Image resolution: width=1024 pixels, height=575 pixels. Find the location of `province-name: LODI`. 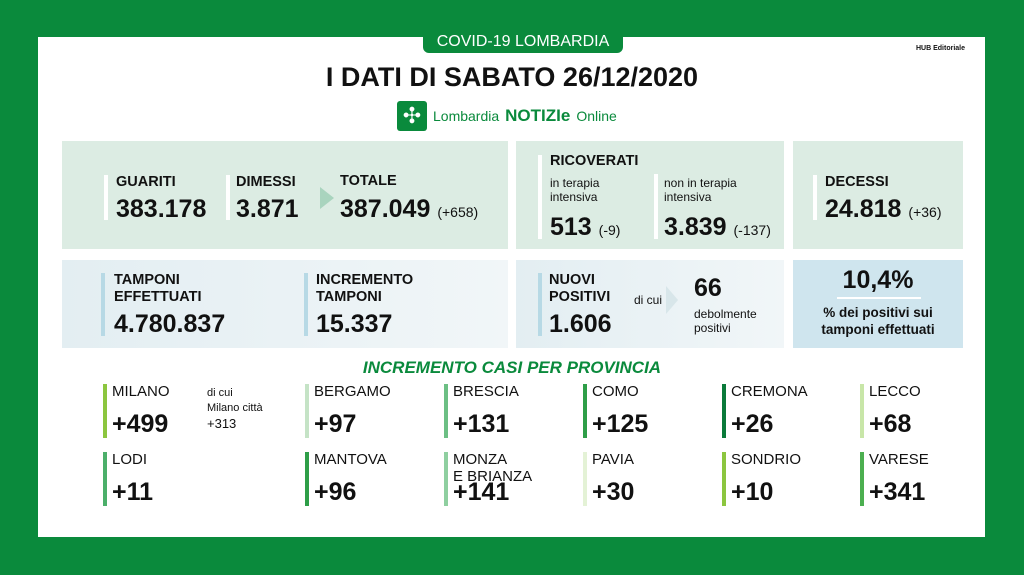

province-name: LODI is located at coordinates (130, 459).